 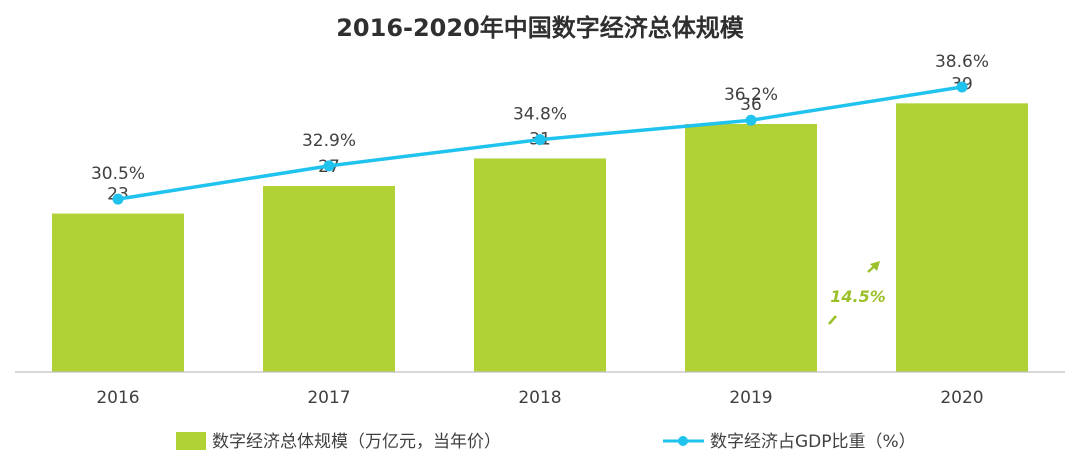 I want to click on legend-bar-swatch, so click(x=191, y=441).